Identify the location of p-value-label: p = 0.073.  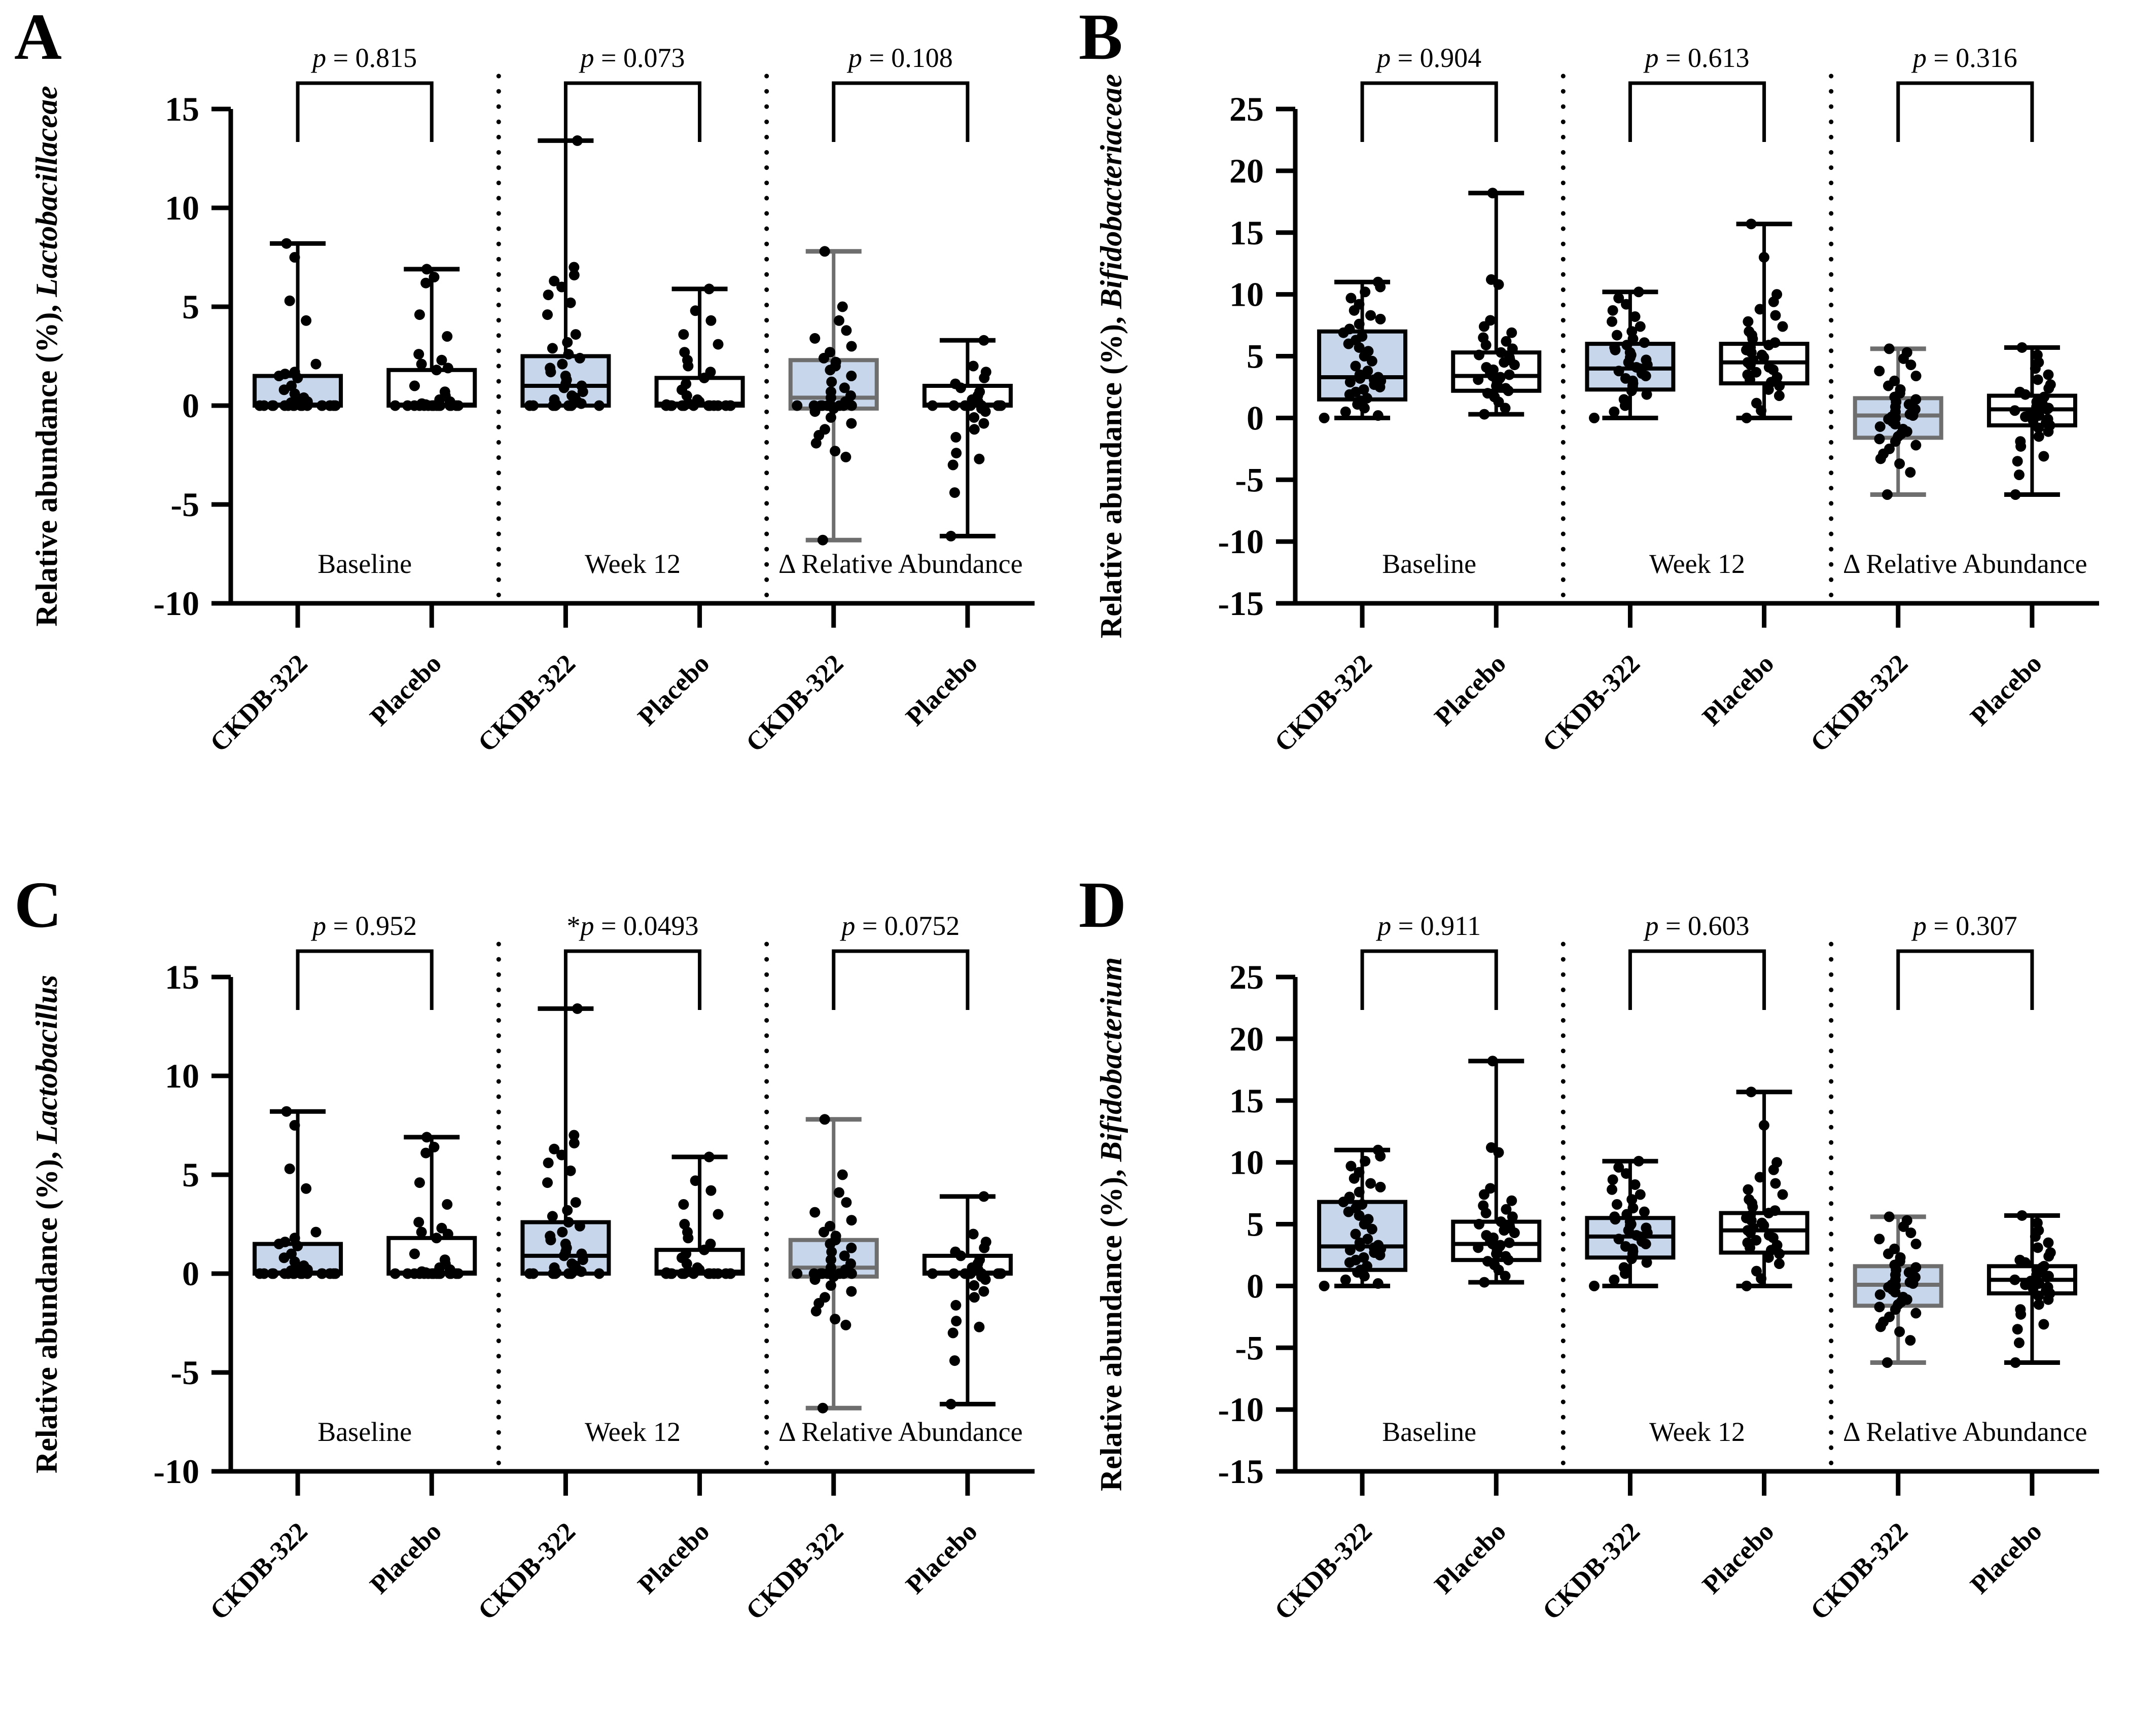
(632, 58).